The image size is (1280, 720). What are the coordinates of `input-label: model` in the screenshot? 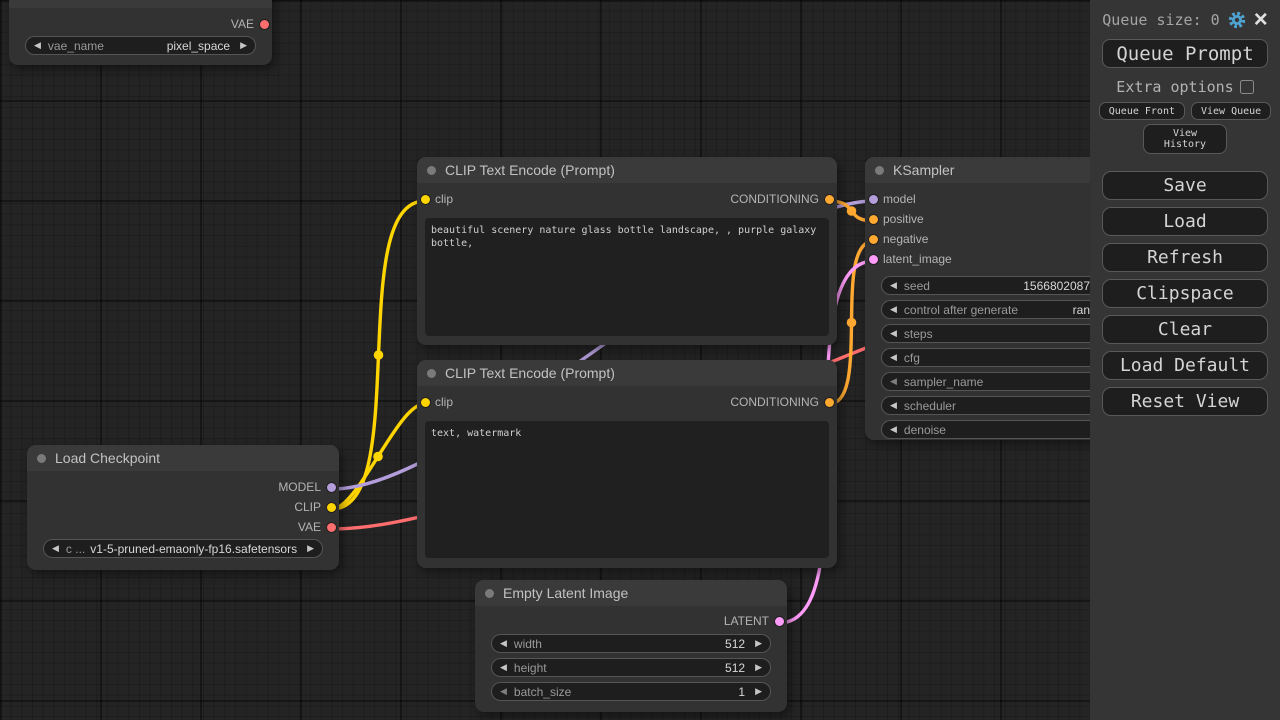 It's located at (899, 199).